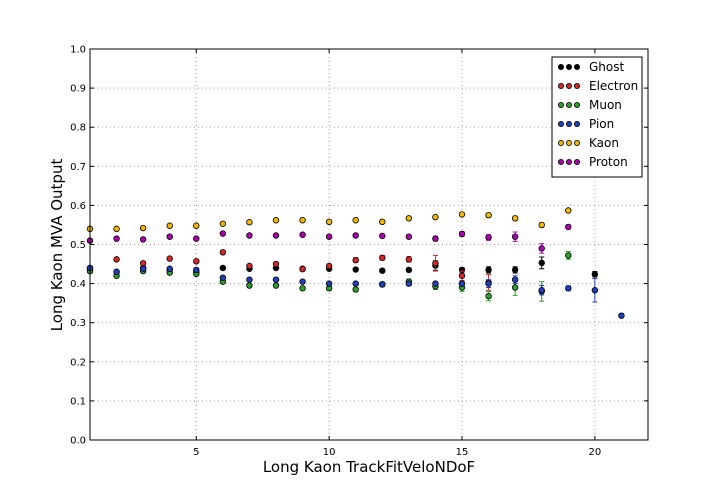 This screenshot has width=720, height=504. I want to click on legend-item: Electron, so click(598, 86).